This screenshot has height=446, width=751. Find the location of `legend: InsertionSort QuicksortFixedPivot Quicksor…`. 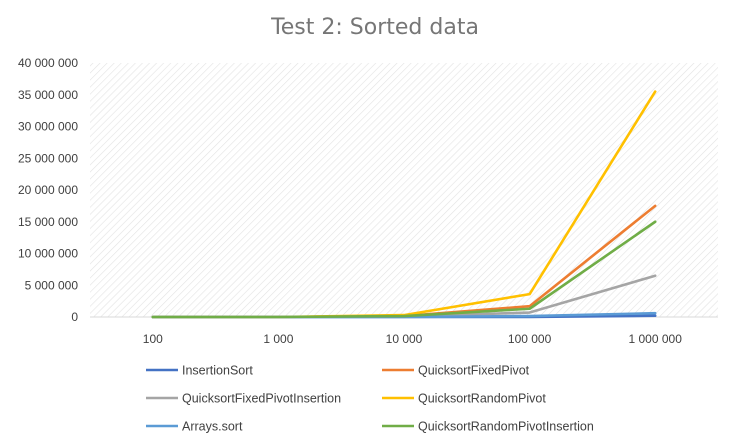

legend: InsertionSort QuicksortFixedPivot Quicksor… is located at coordinates (370, 399).